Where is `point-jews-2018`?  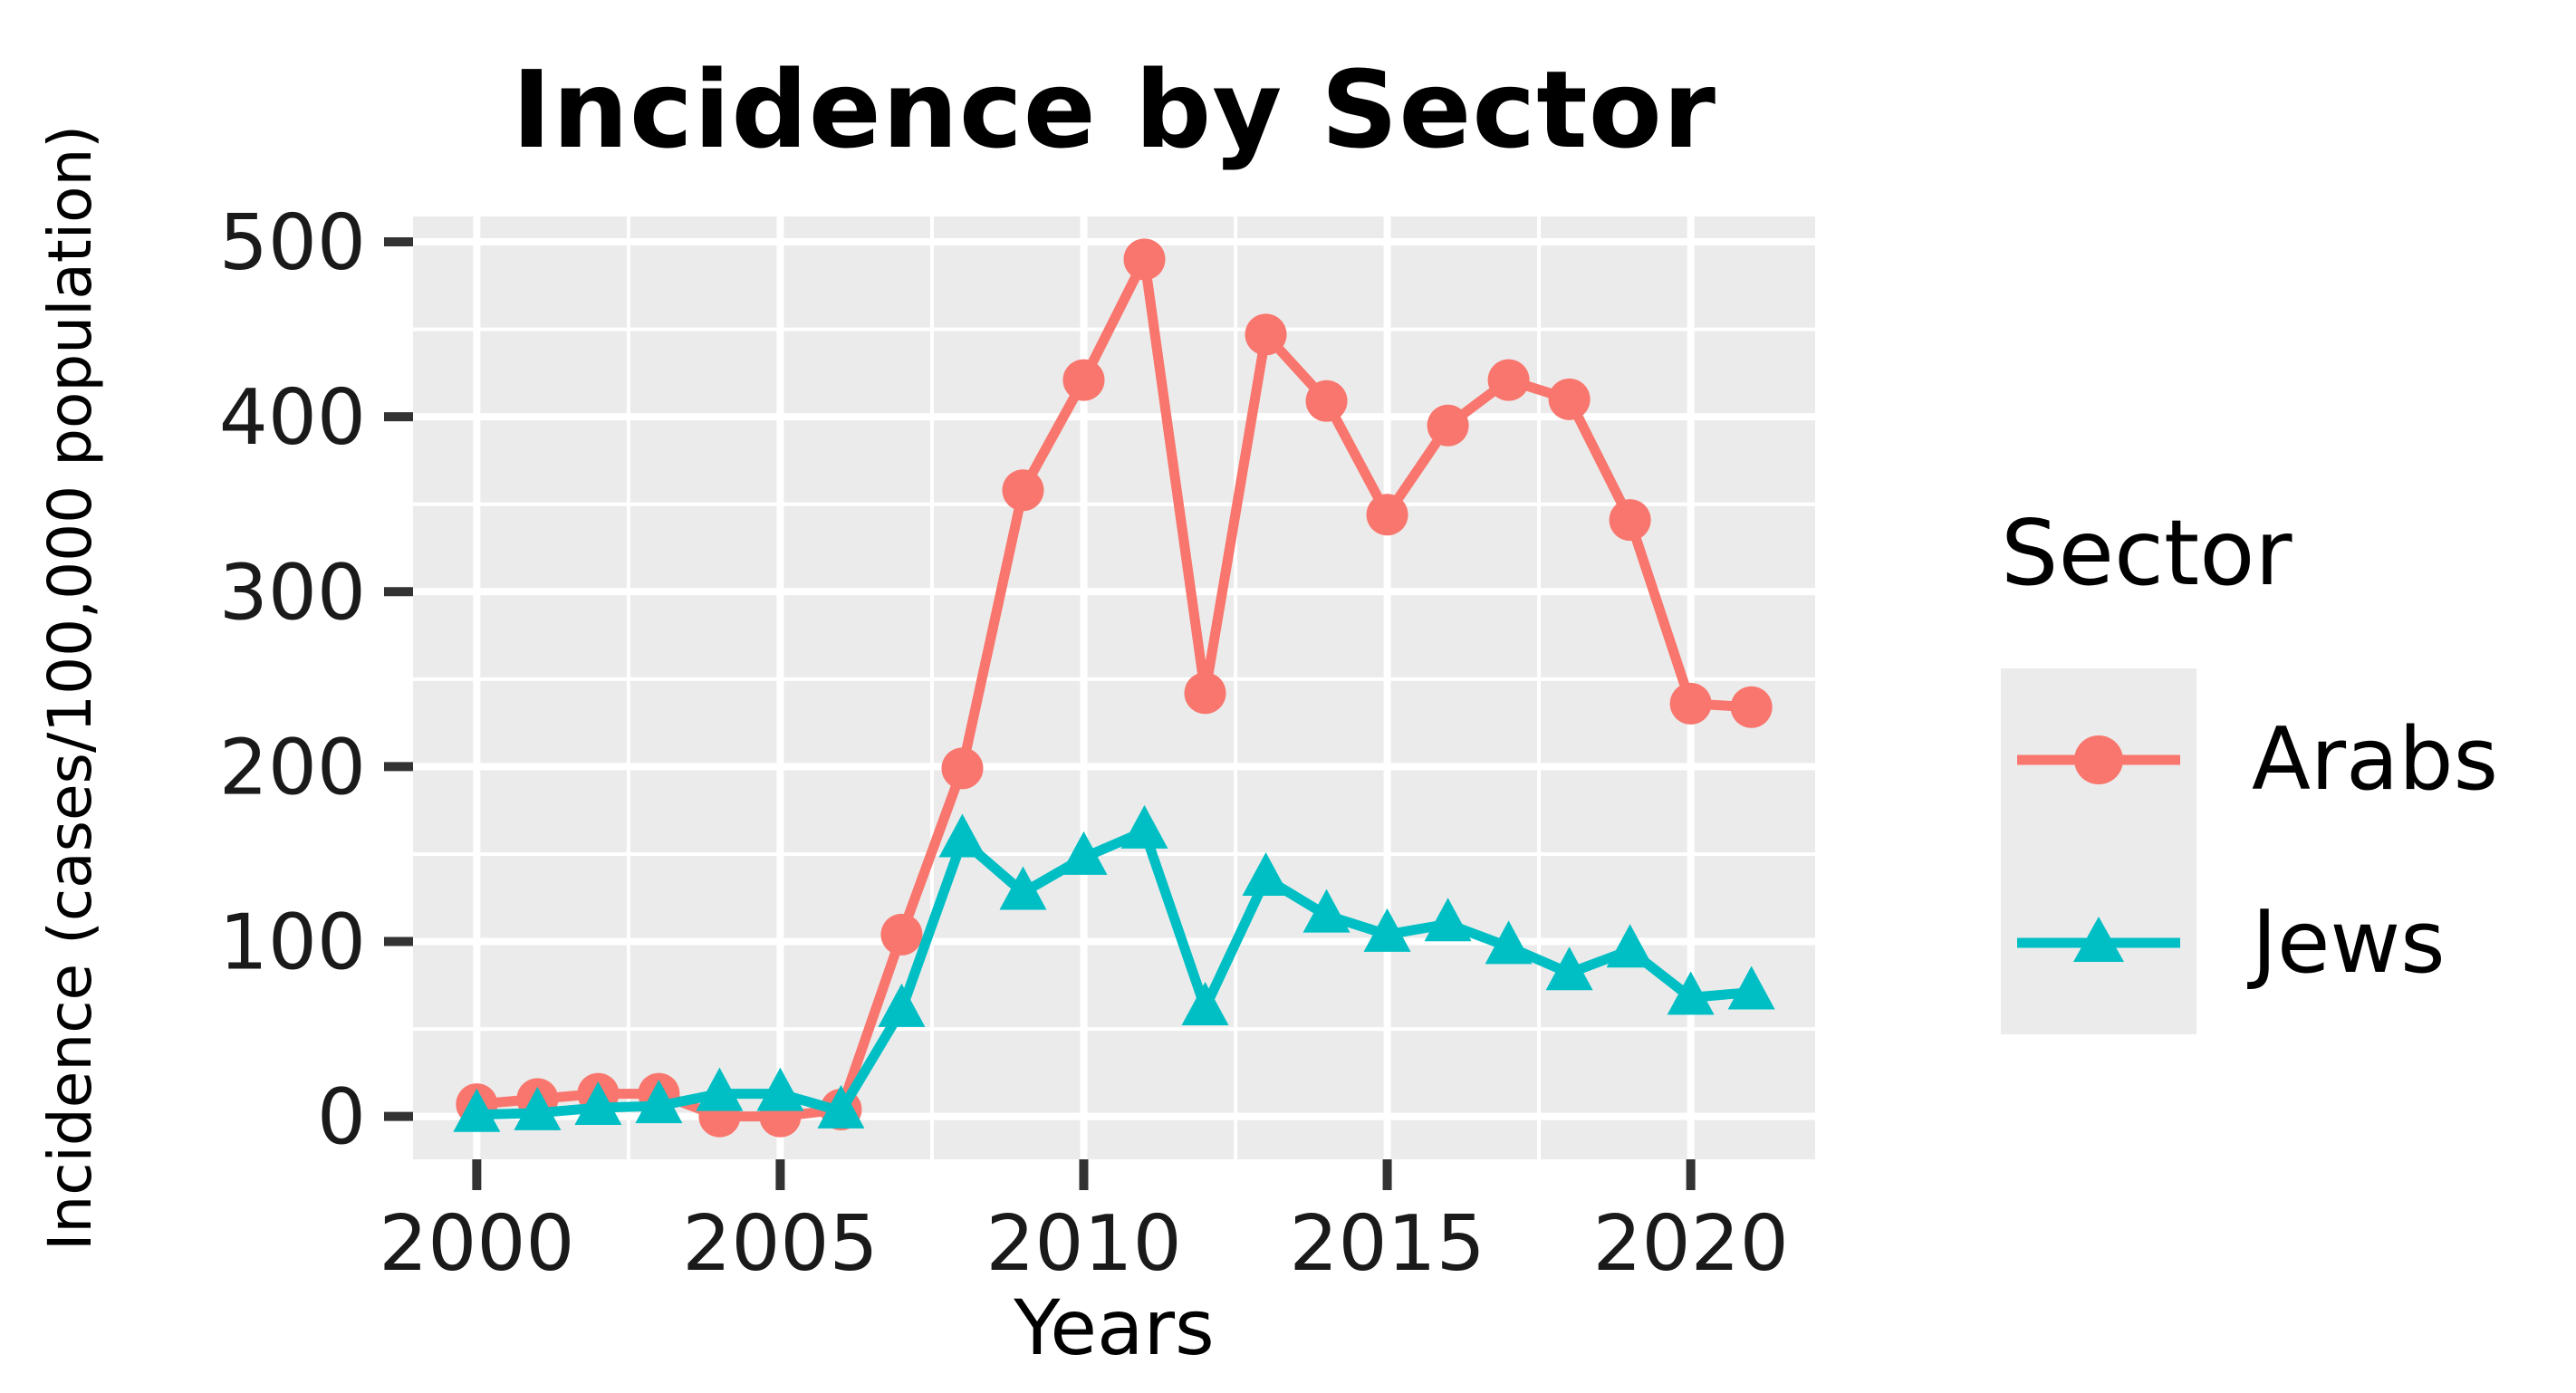
point-jews-2018 is located at coordinates (1569, 968).